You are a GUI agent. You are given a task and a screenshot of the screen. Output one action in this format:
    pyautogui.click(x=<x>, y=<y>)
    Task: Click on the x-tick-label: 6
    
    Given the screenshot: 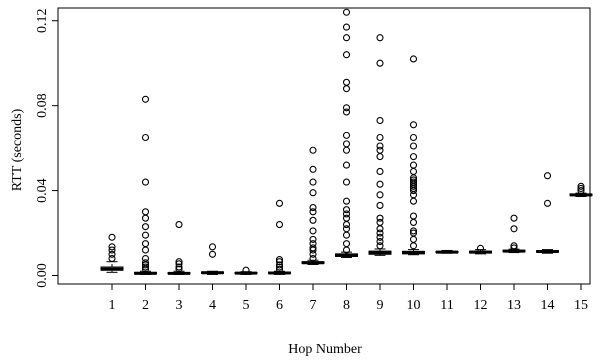 What is the action you would take?
    pyautogui.click(x=279, y=305)
    